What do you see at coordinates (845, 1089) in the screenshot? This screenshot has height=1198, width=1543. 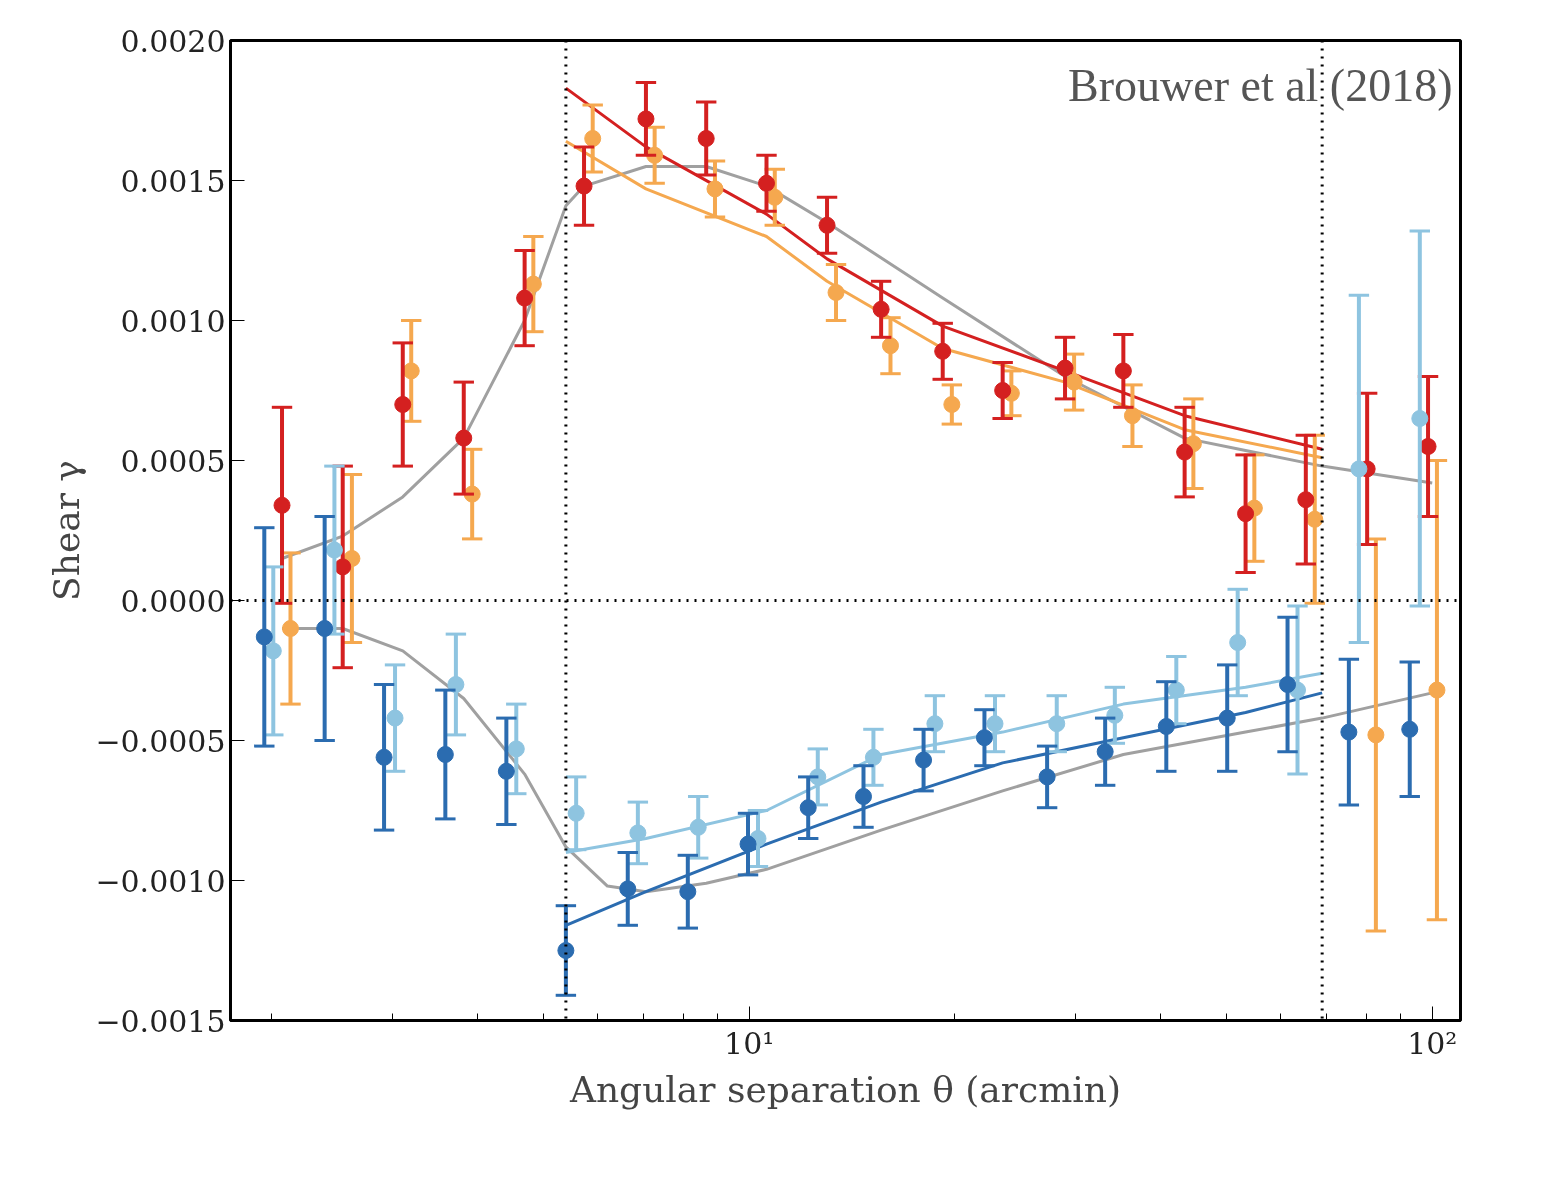 I see `x-axis-title: Angular separation θ (arcmin)` at bounding box center [845, 1089].